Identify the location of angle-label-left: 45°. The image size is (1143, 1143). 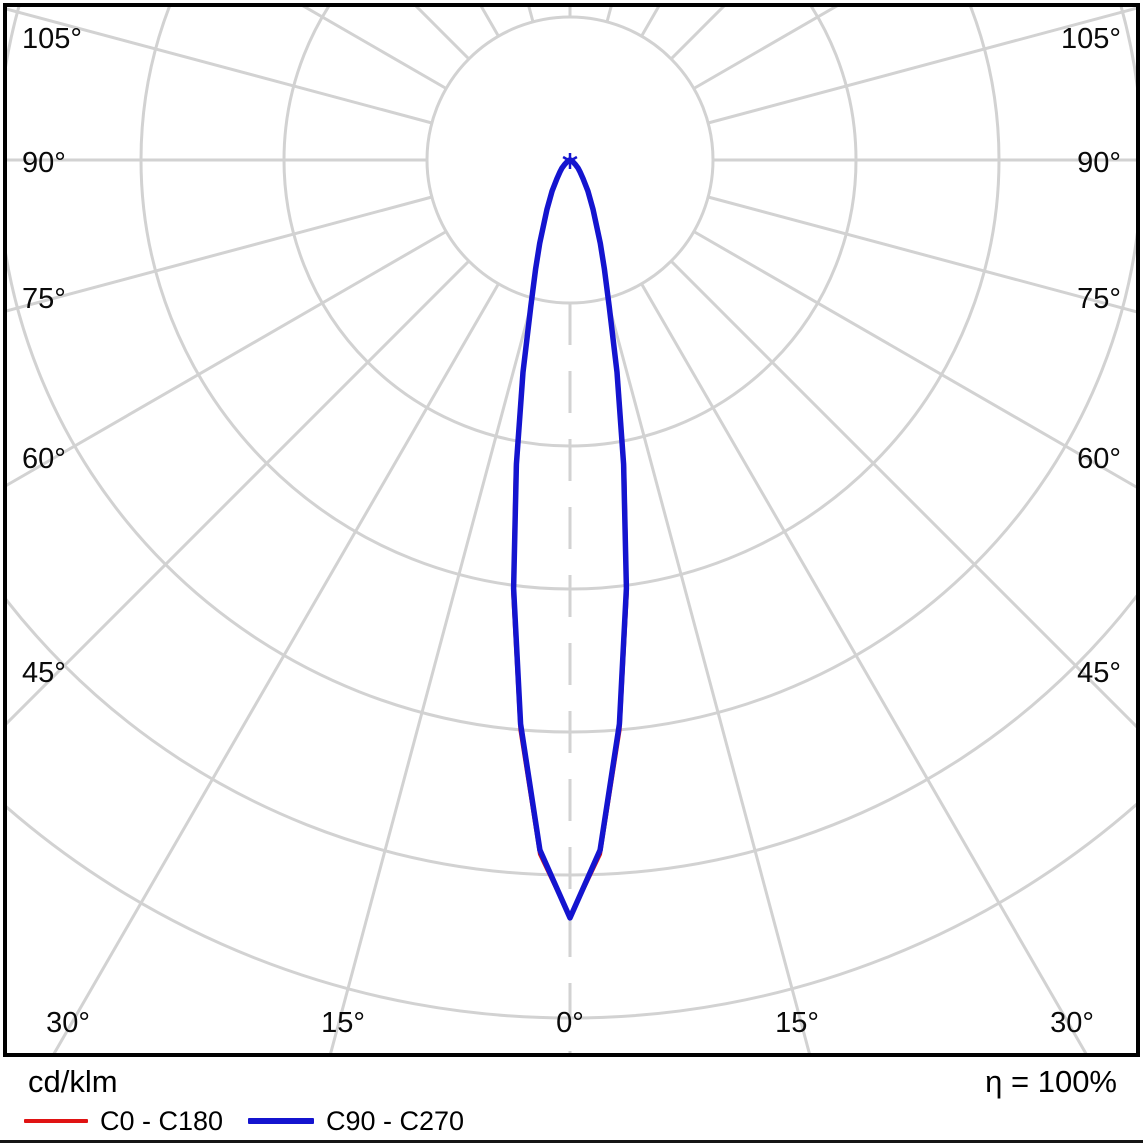
(44, 673).